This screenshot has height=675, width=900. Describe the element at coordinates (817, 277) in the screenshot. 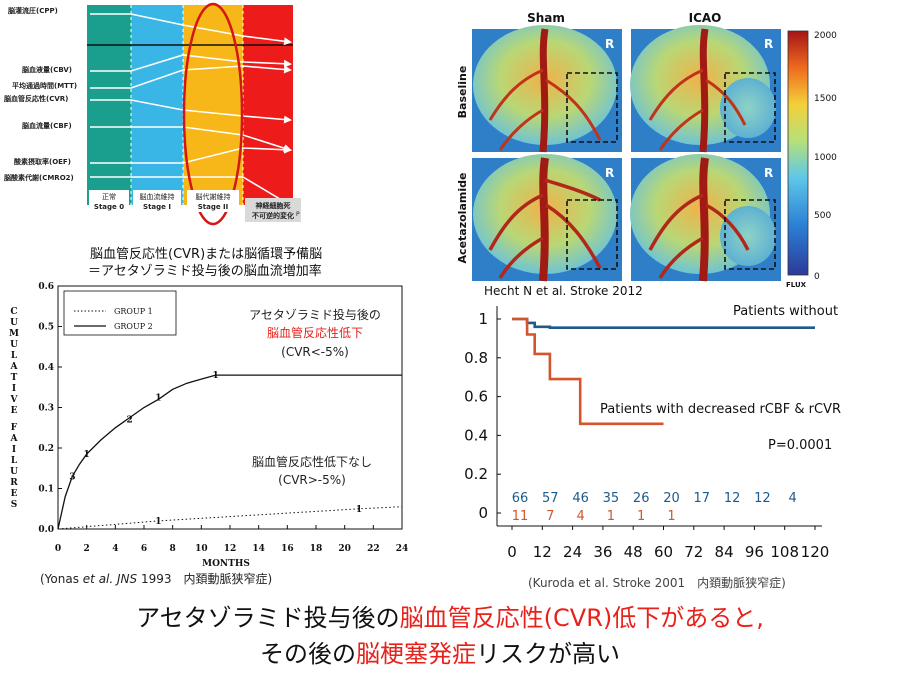

I see `colorbar-tick: 0` at that location.